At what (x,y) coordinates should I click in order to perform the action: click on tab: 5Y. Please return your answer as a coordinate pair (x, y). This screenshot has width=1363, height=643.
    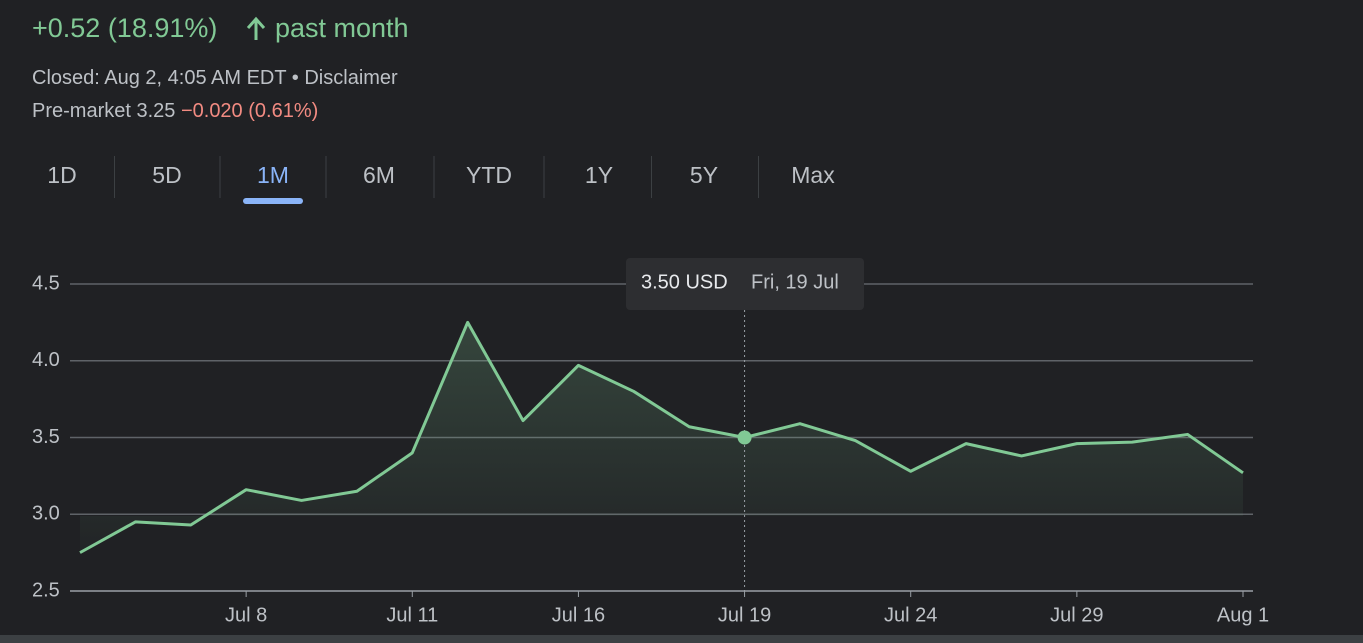
    Looking at the image, I should click on (704, 175).